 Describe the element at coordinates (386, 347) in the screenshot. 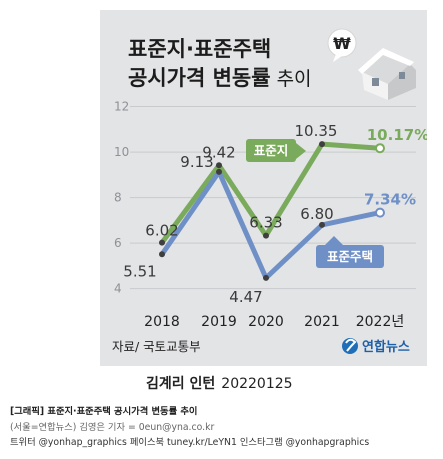

I see `logo-text: 연합뉴스` at that location.